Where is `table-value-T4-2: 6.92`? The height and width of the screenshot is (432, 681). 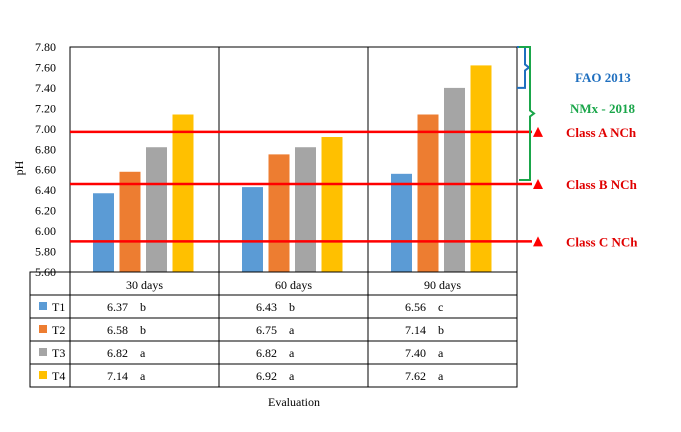 table-value-T4-2: 6.92 is located at coordinates (266, 376).